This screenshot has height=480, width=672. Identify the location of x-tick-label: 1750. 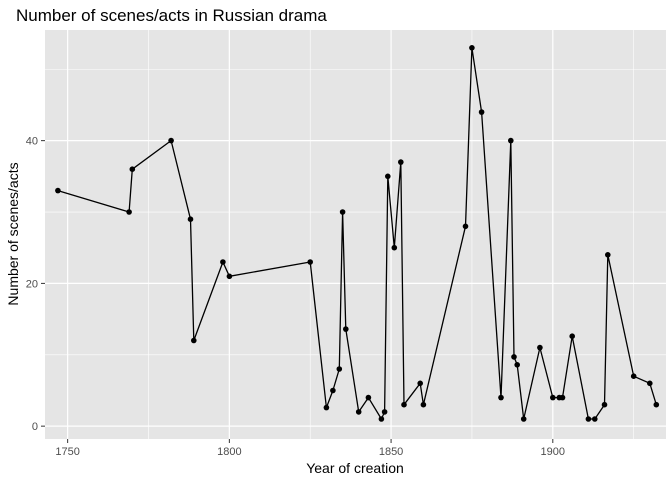
(67, 452).